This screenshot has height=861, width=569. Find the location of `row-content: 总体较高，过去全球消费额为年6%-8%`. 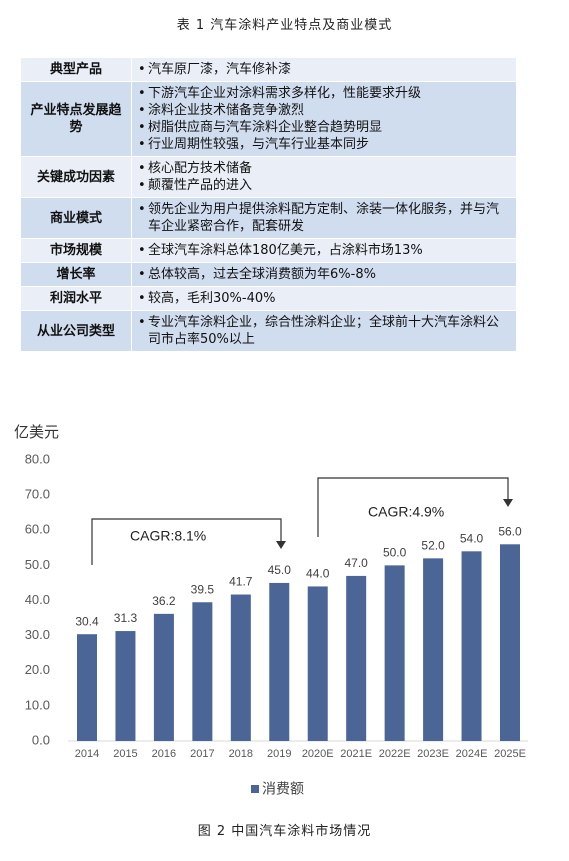

row-content: 总体较高，过去全球消费额为年6%-8% is located at coordinates (324, 274).